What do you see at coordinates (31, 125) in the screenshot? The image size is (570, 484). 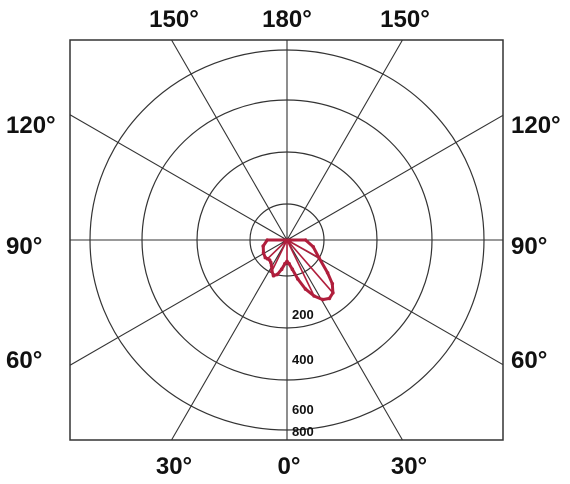 I see `angle-label-120-left: 120°` at bounding box center [31, 125].